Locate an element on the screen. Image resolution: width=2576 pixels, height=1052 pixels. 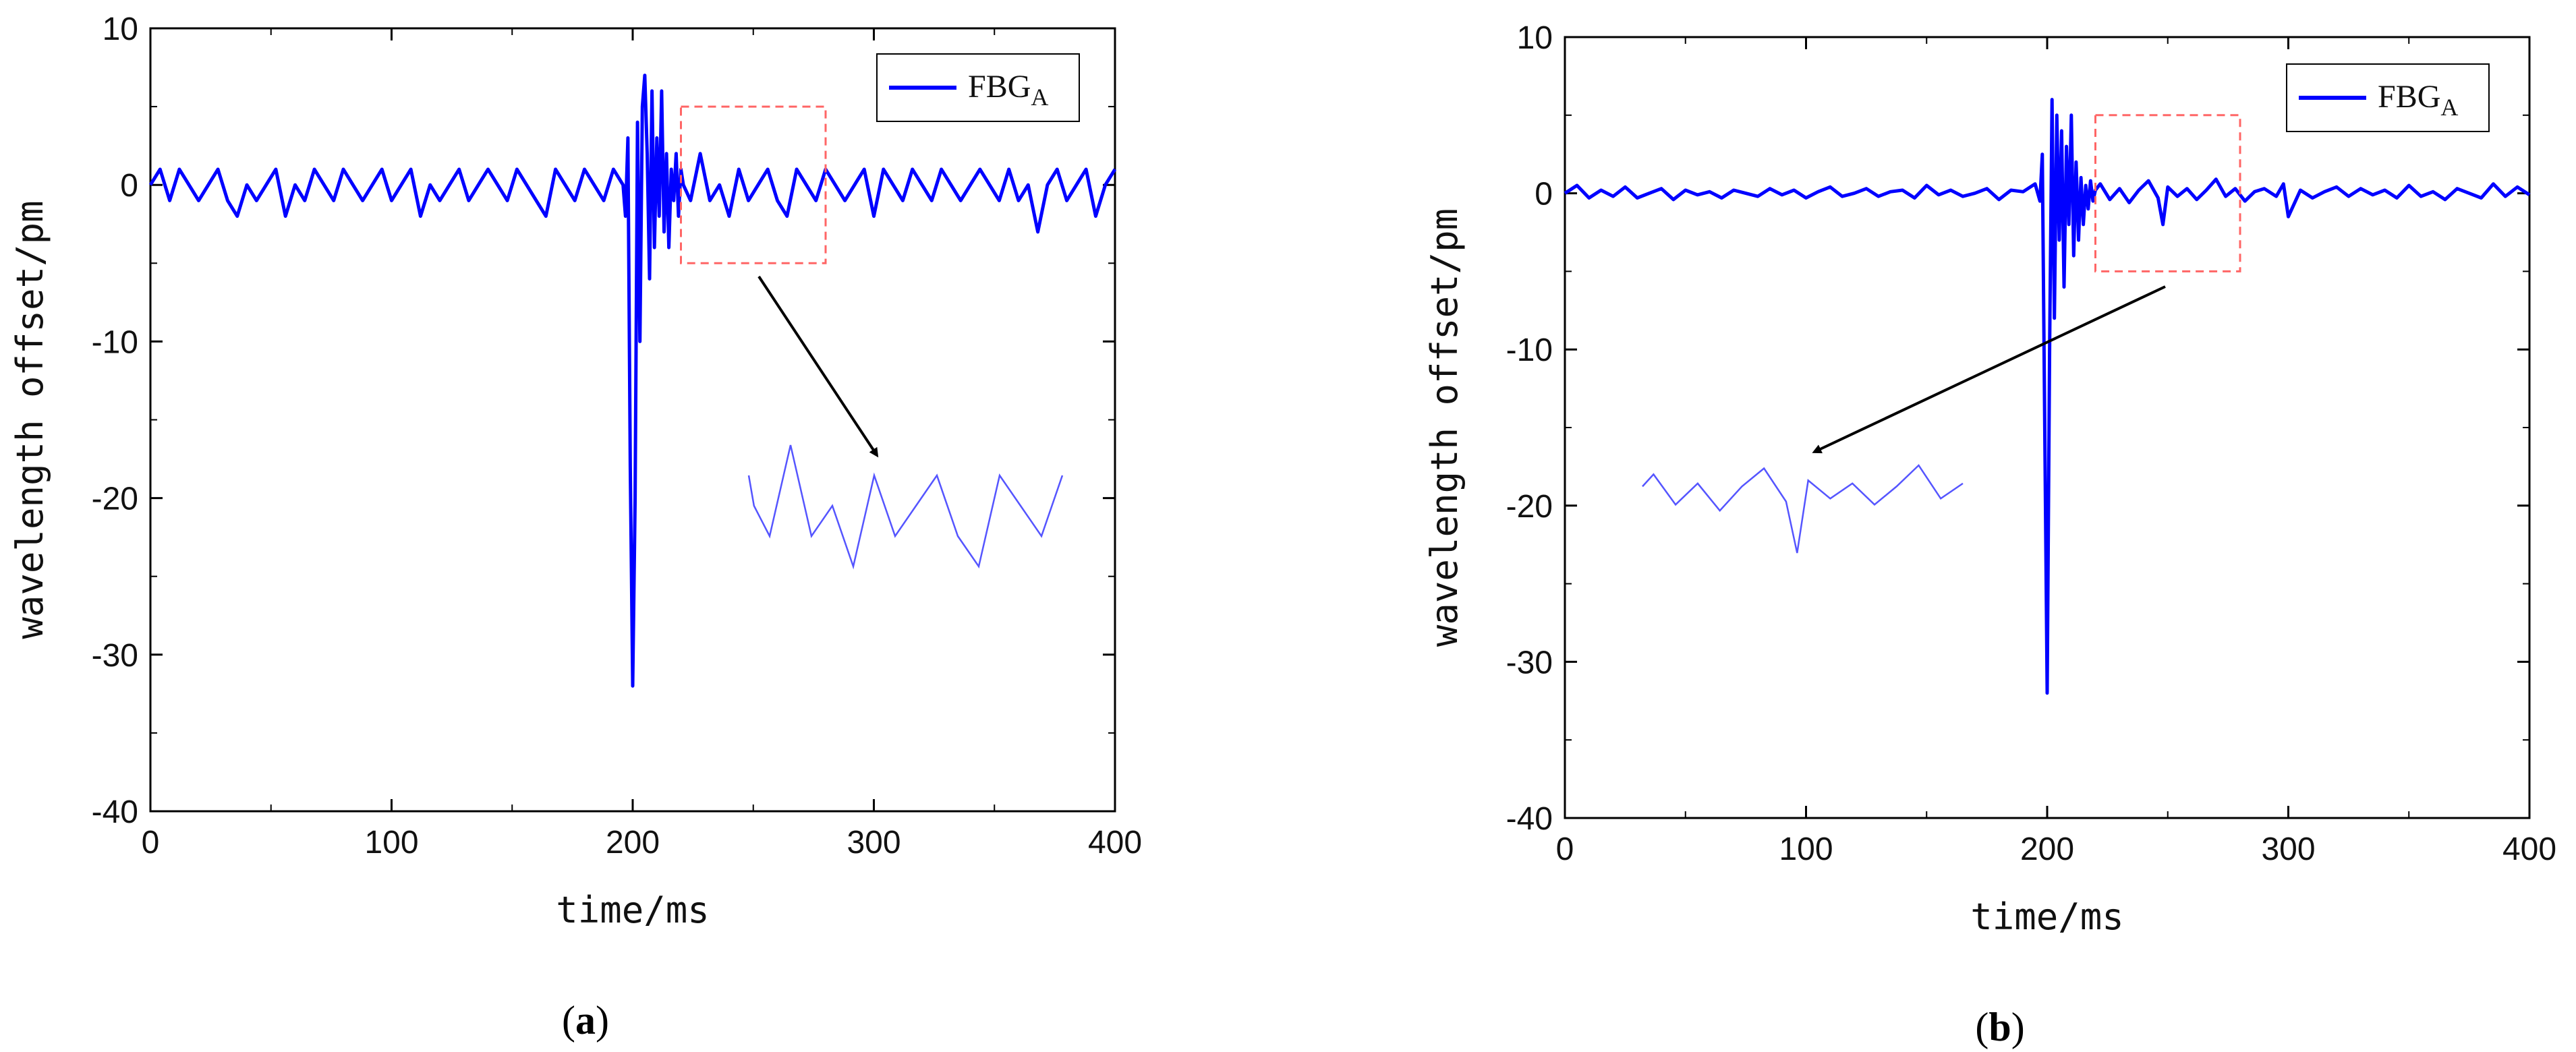
panel-label: (b) is located at coordinates (1999, 1027).